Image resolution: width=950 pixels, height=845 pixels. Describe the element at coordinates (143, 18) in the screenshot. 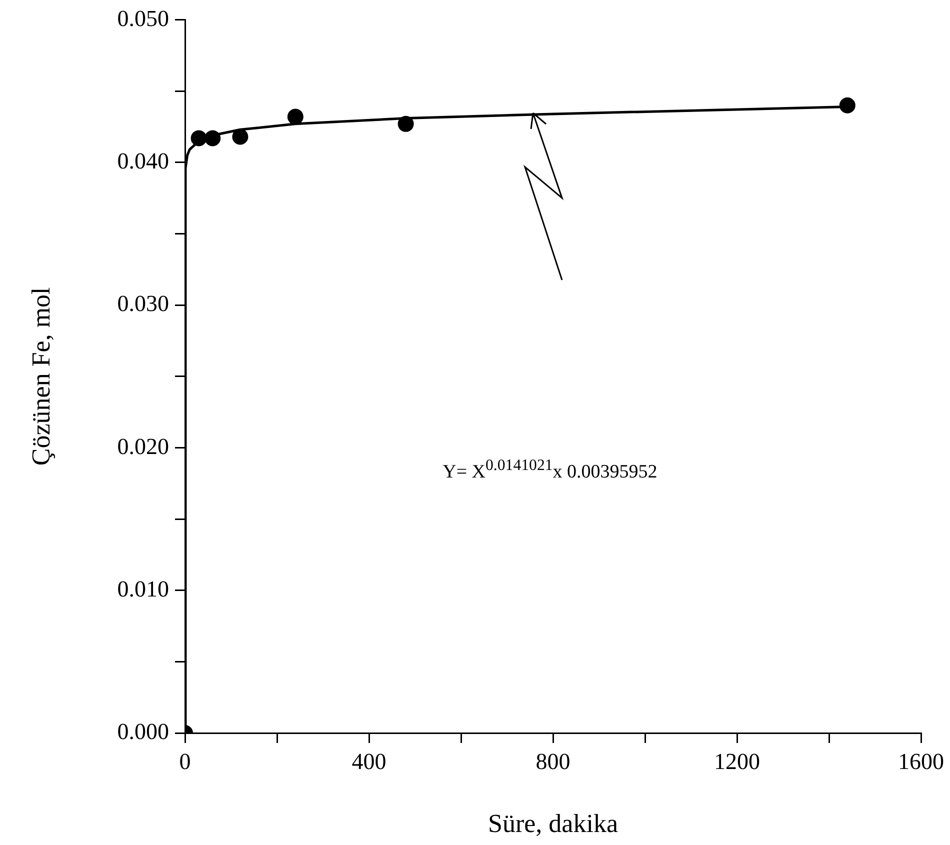

I see `y-tick-label: 0.050` at that location.